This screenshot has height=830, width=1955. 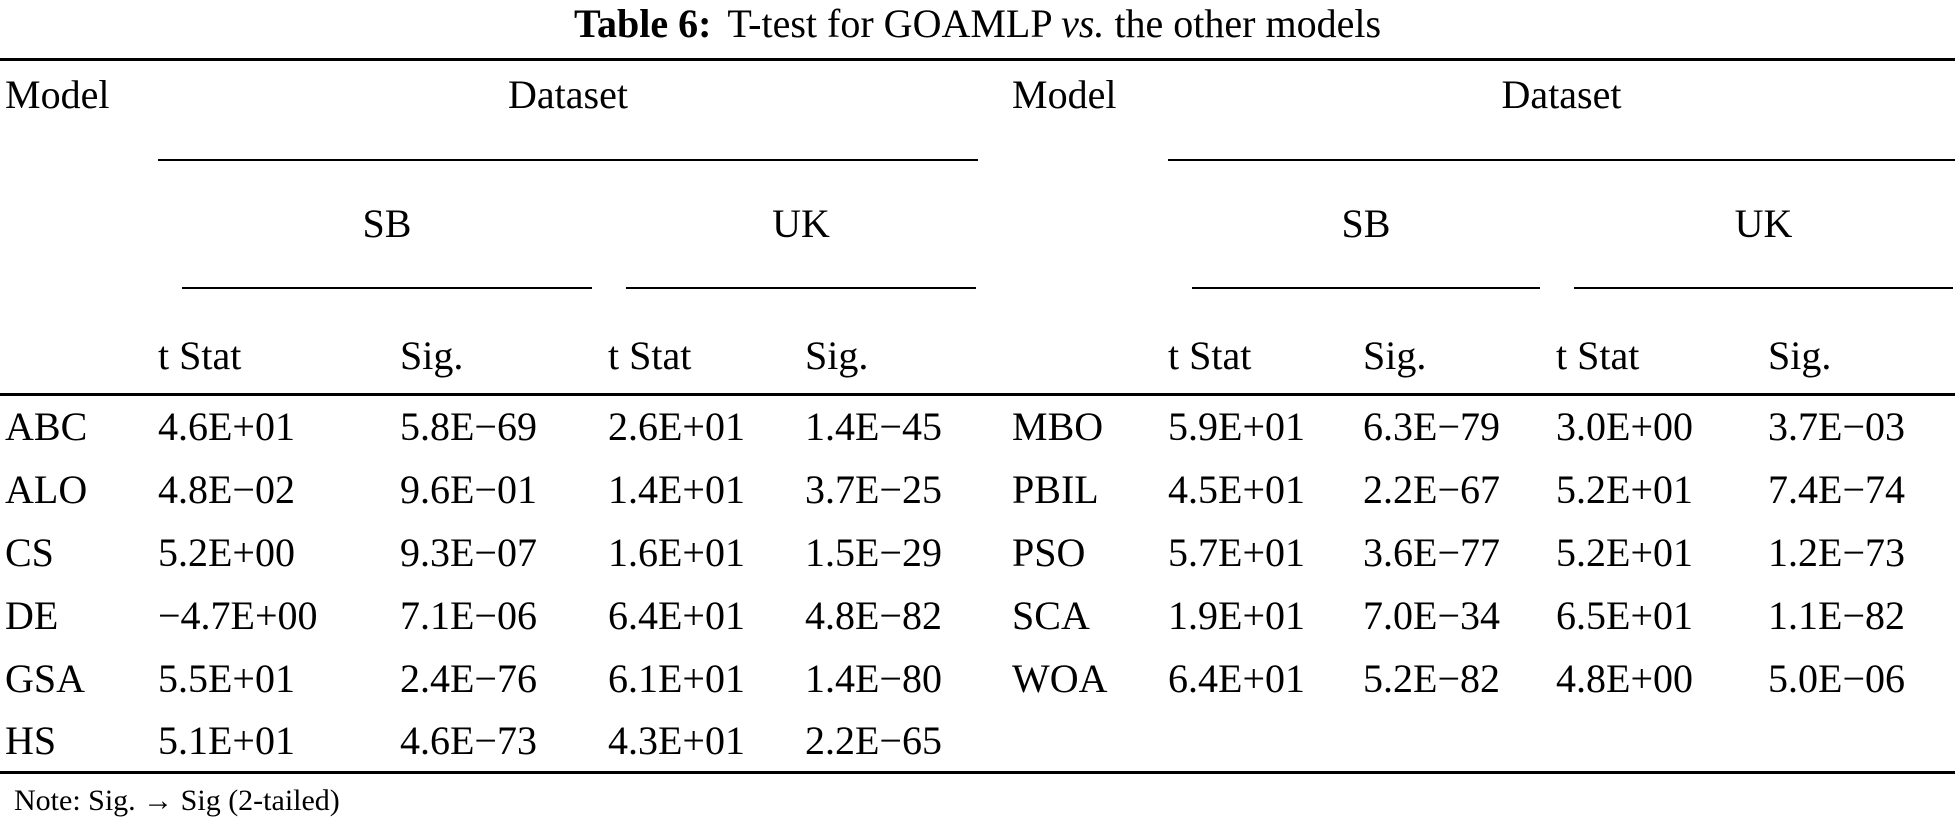 What do you see at coordinates (226, 489) in the screenshot?
I see `tstat-sb-value: 4.8E−02` at bounding box center [226, 489].